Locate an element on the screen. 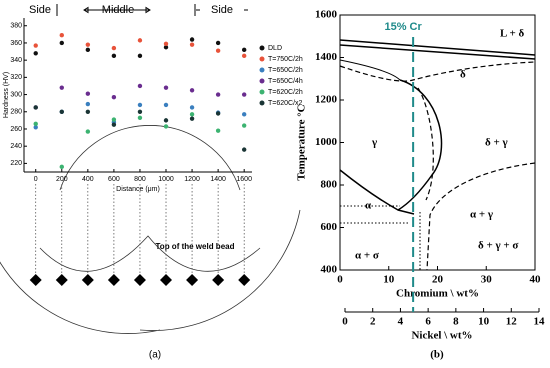 The height and width of the screenshot is (368, 550). caption: (b) is located at coordinates (437, 355).